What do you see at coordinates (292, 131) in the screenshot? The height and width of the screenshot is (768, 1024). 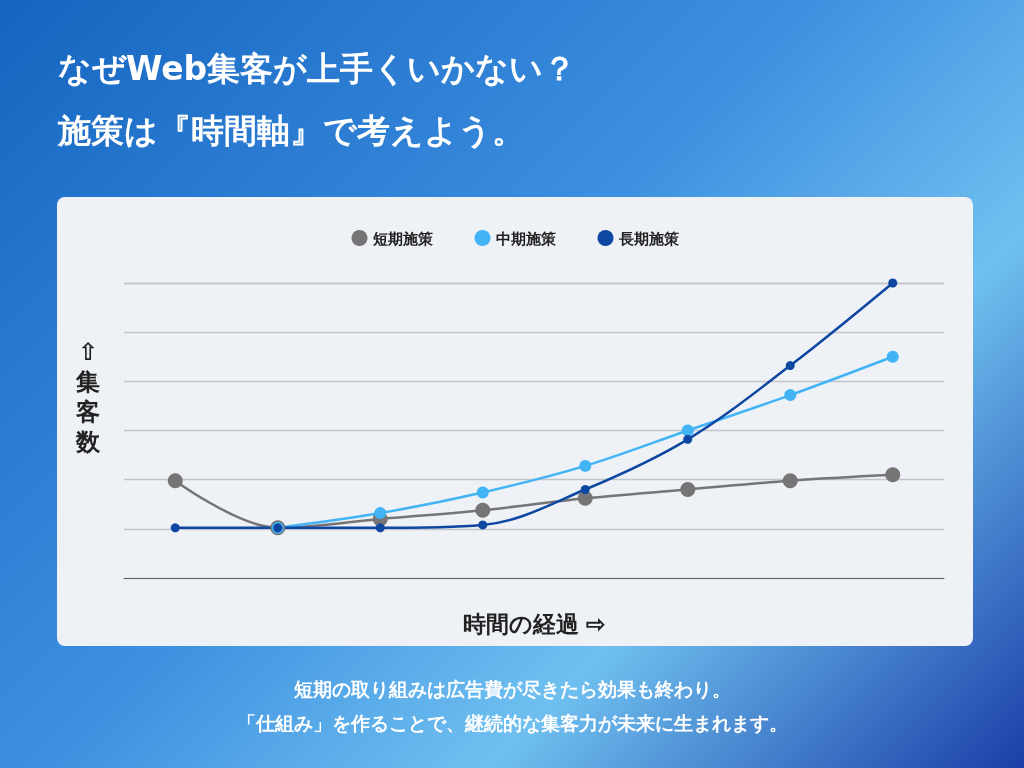 I see `chart-subtitle: 施策は『時間軸』で考えよう。` at bounding box center [292, 131].